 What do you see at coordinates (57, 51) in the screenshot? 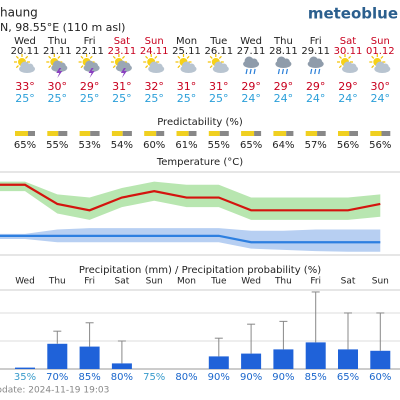
I see `day-date: 21.11` at bounding box center [57, 51].